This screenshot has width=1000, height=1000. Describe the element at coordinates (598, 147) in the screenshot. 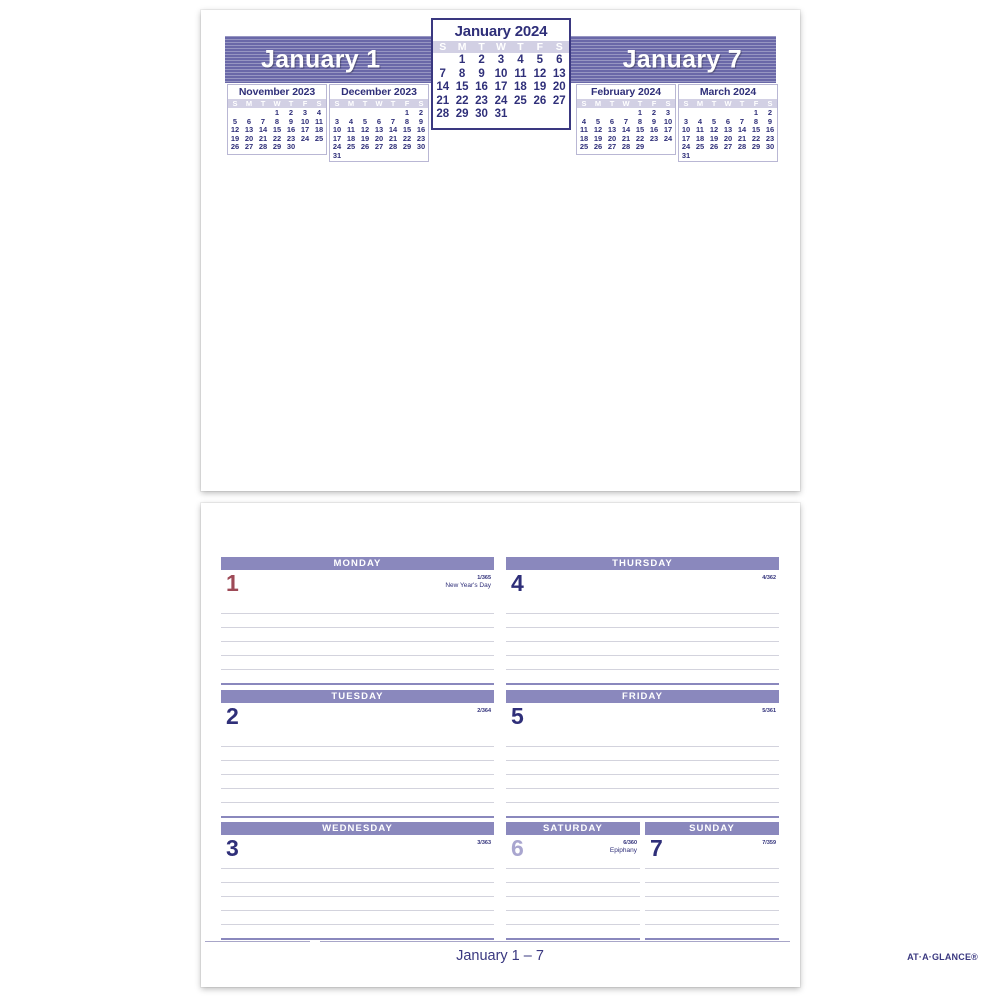

I see `month-cell-day: 26` at that location.